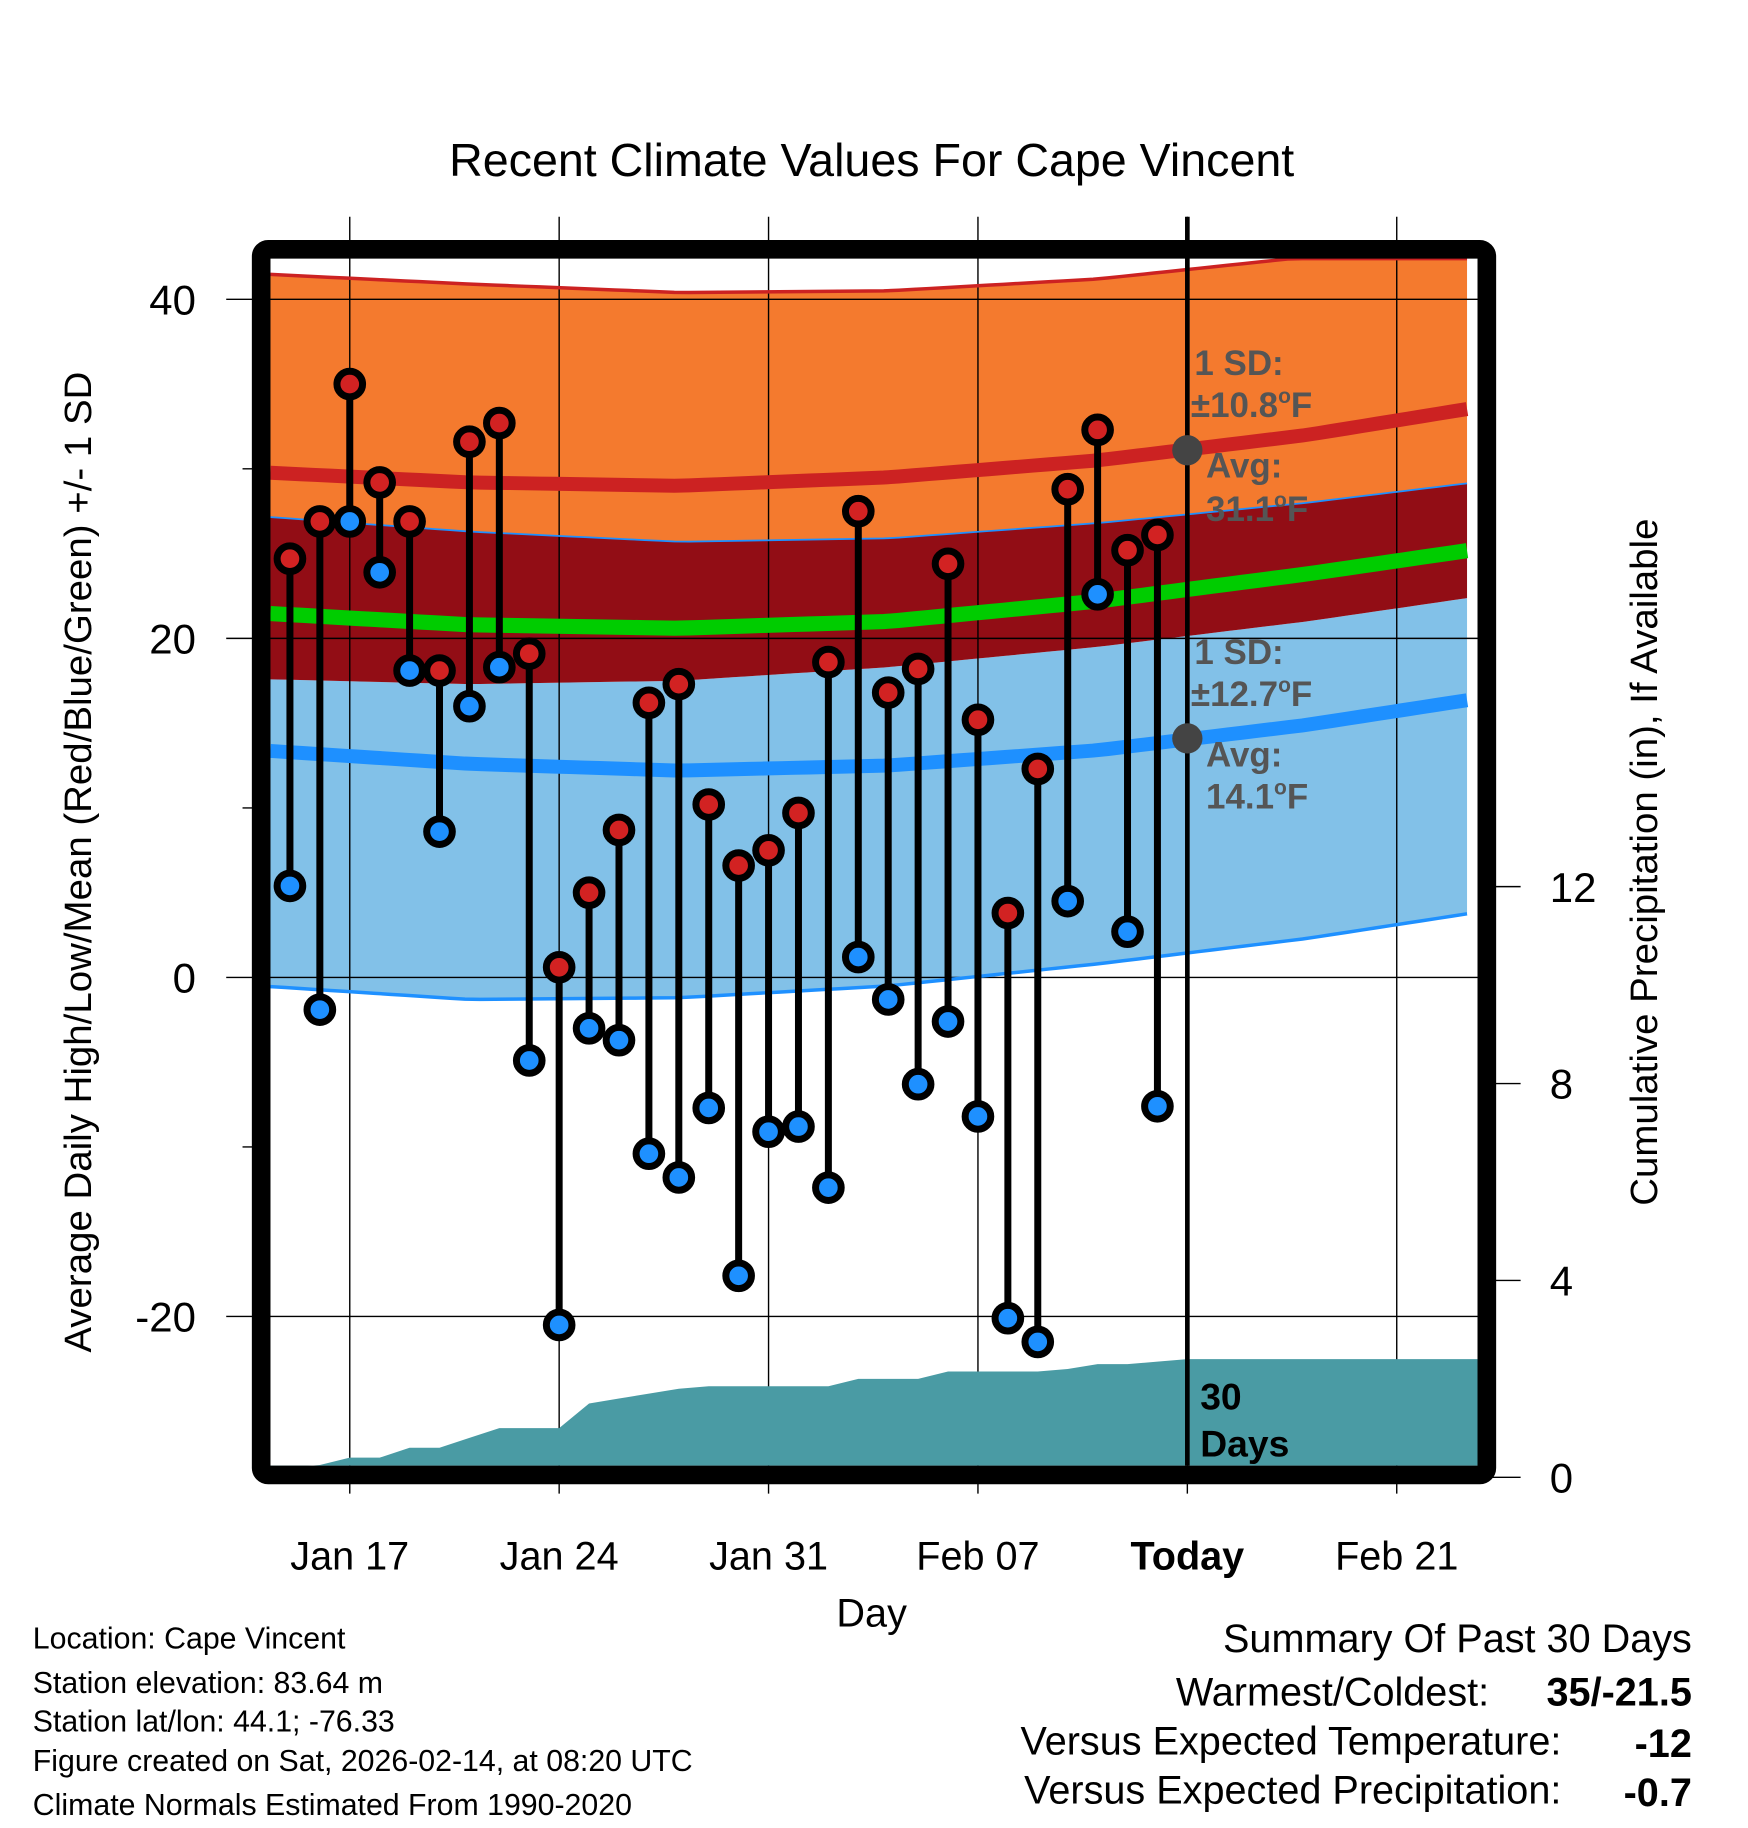  Describe the element at coordinates (1244, 755) in the screenshot. I see `low-avg-label: Avg:` at that location.